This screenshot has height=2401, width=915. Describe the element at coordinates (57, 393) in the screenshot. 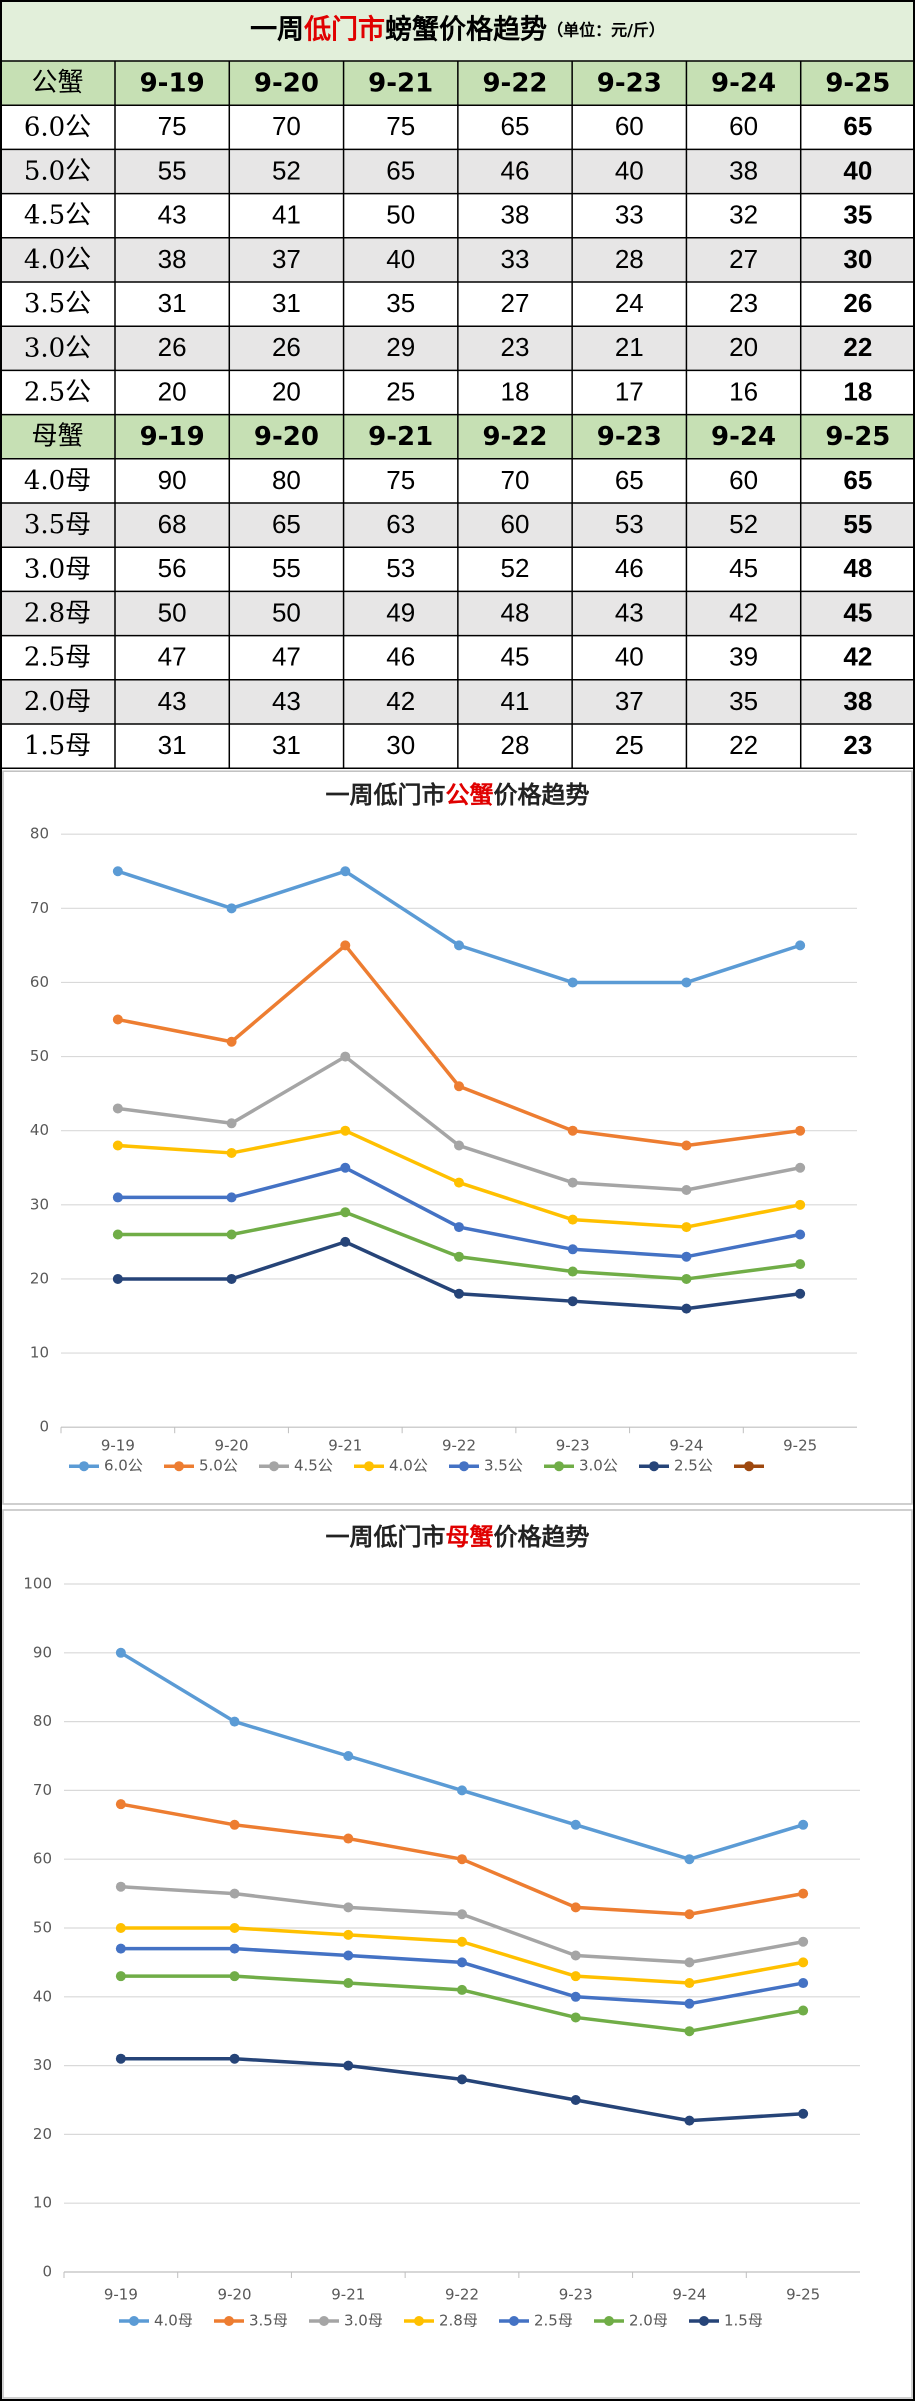

I see `table-cell: 2.5公` at that location.